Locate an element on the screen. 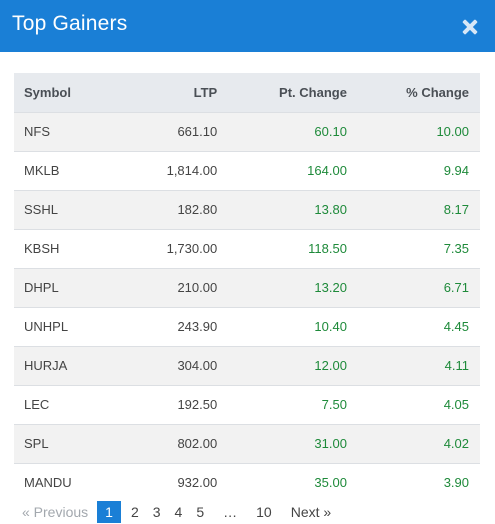 This screenshot has height=524, width=495. header-symbol: Symbol is located at coordinates (47, 92).